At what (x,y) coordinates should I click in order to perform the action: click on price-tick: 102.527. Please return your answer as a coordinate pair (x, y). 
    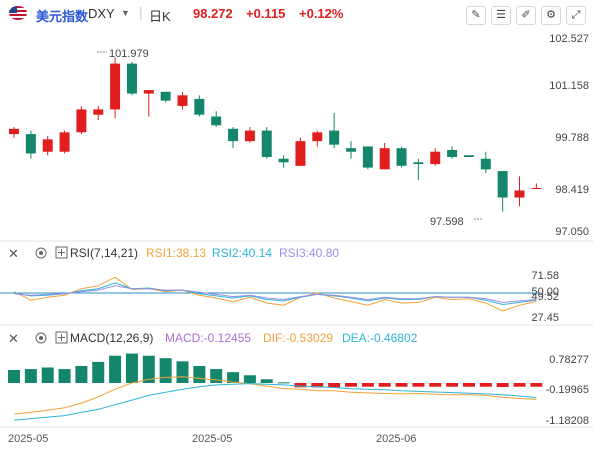
    Looking at the image, I should click on (569, 39).